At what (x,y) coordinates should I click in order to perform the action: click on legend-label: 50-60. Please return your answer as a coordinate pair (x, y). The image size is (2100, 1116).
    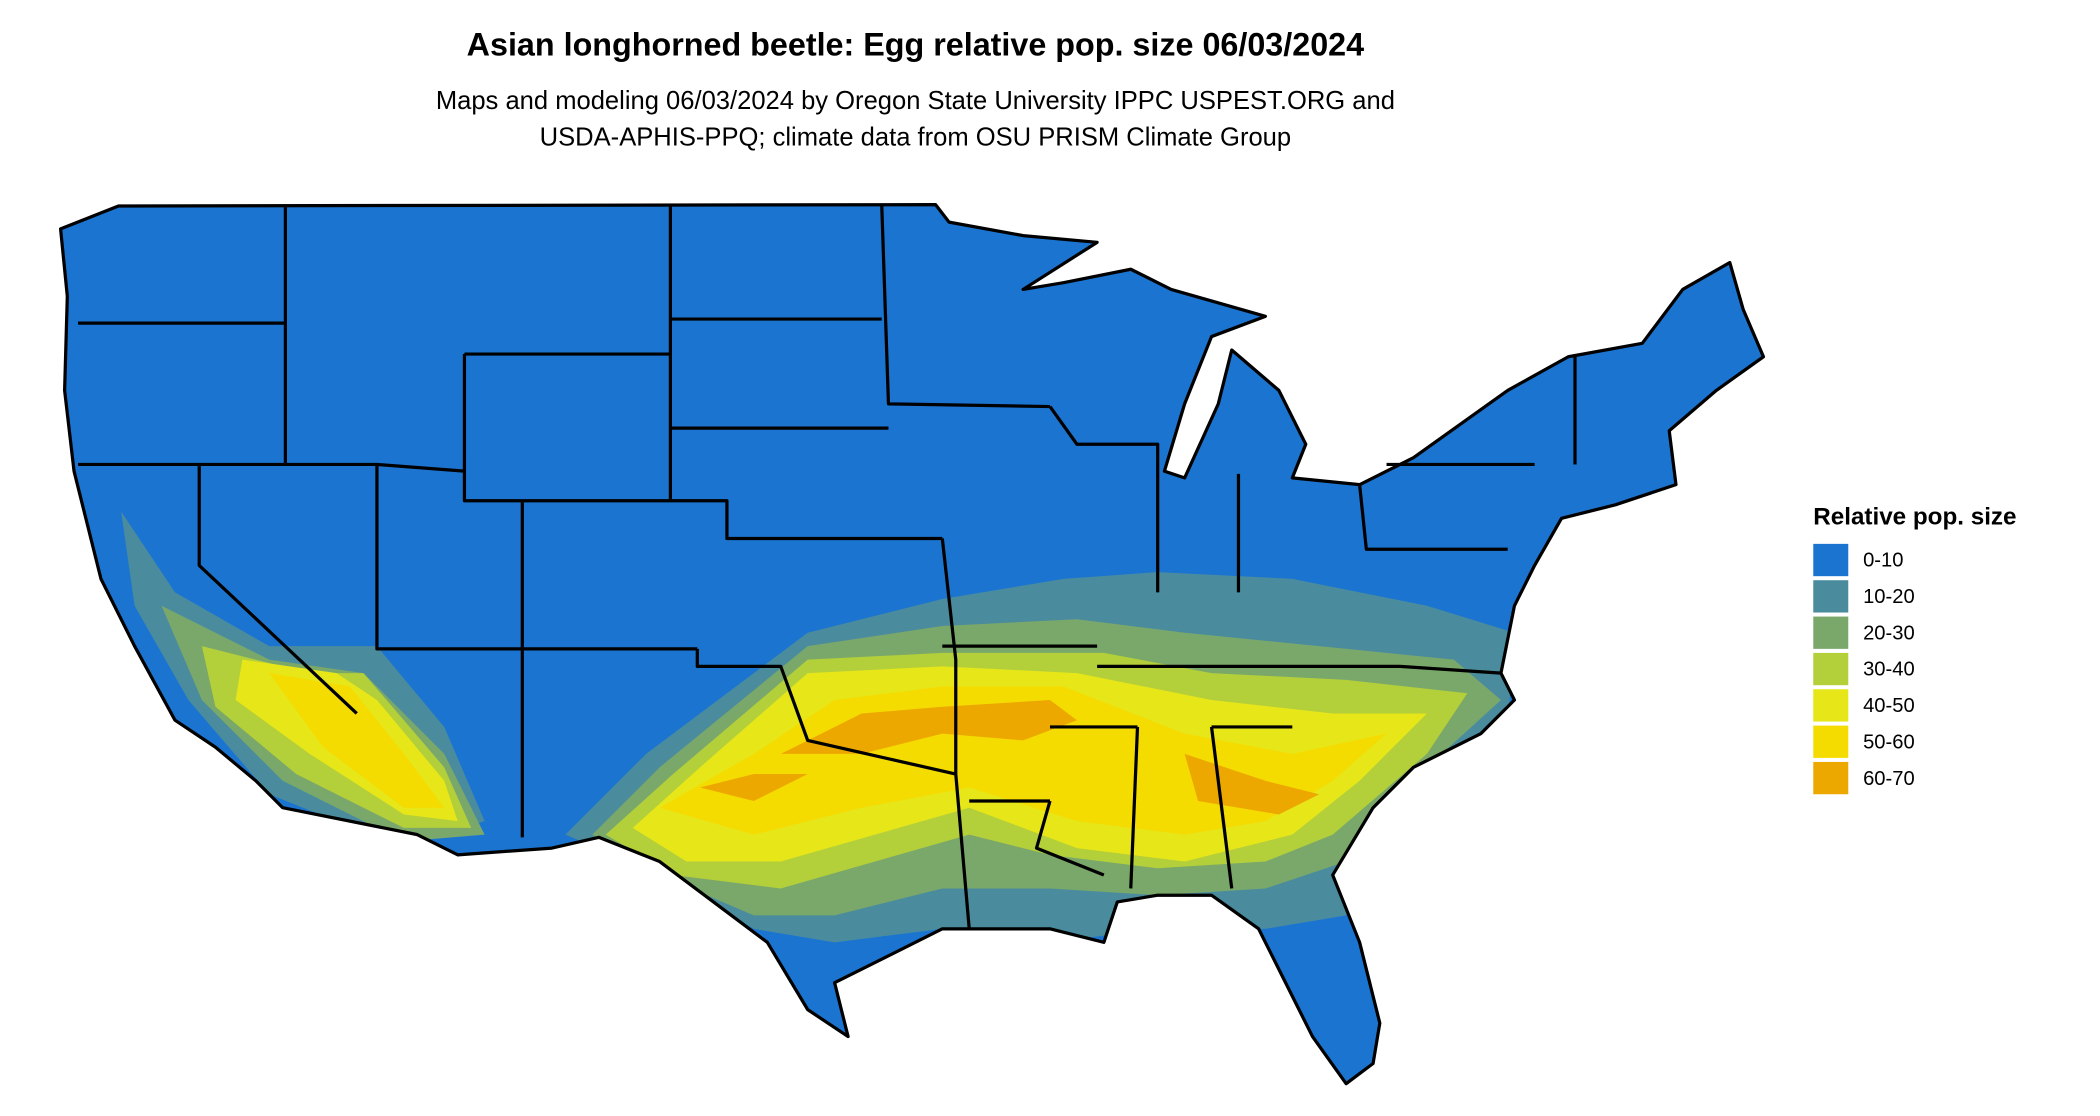
    Looking at the image, I should click on (1889, 742).